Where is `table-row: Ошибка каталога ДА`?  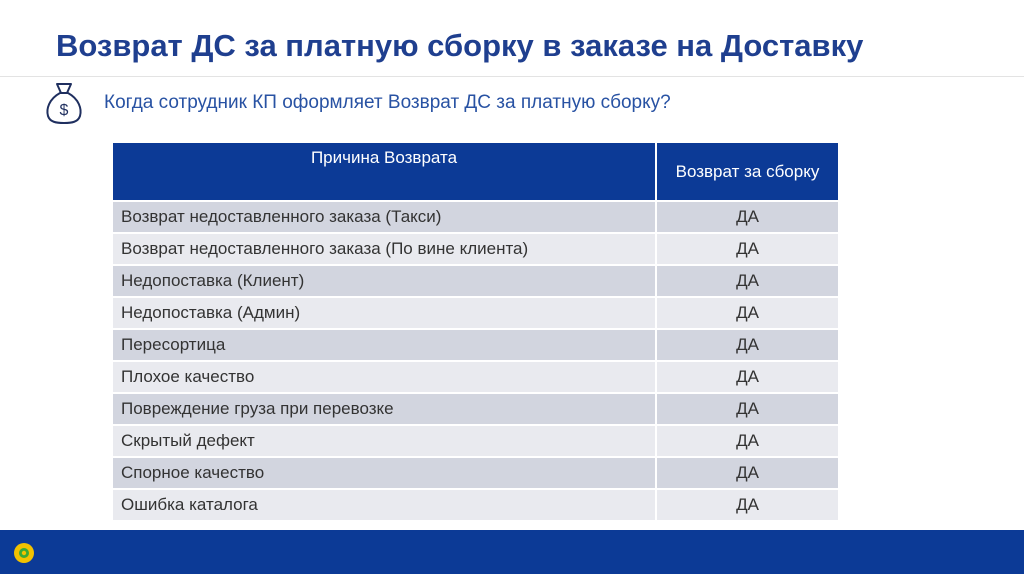
table-row: Ошибка каталога ДА is located at coordinates (475, 504).